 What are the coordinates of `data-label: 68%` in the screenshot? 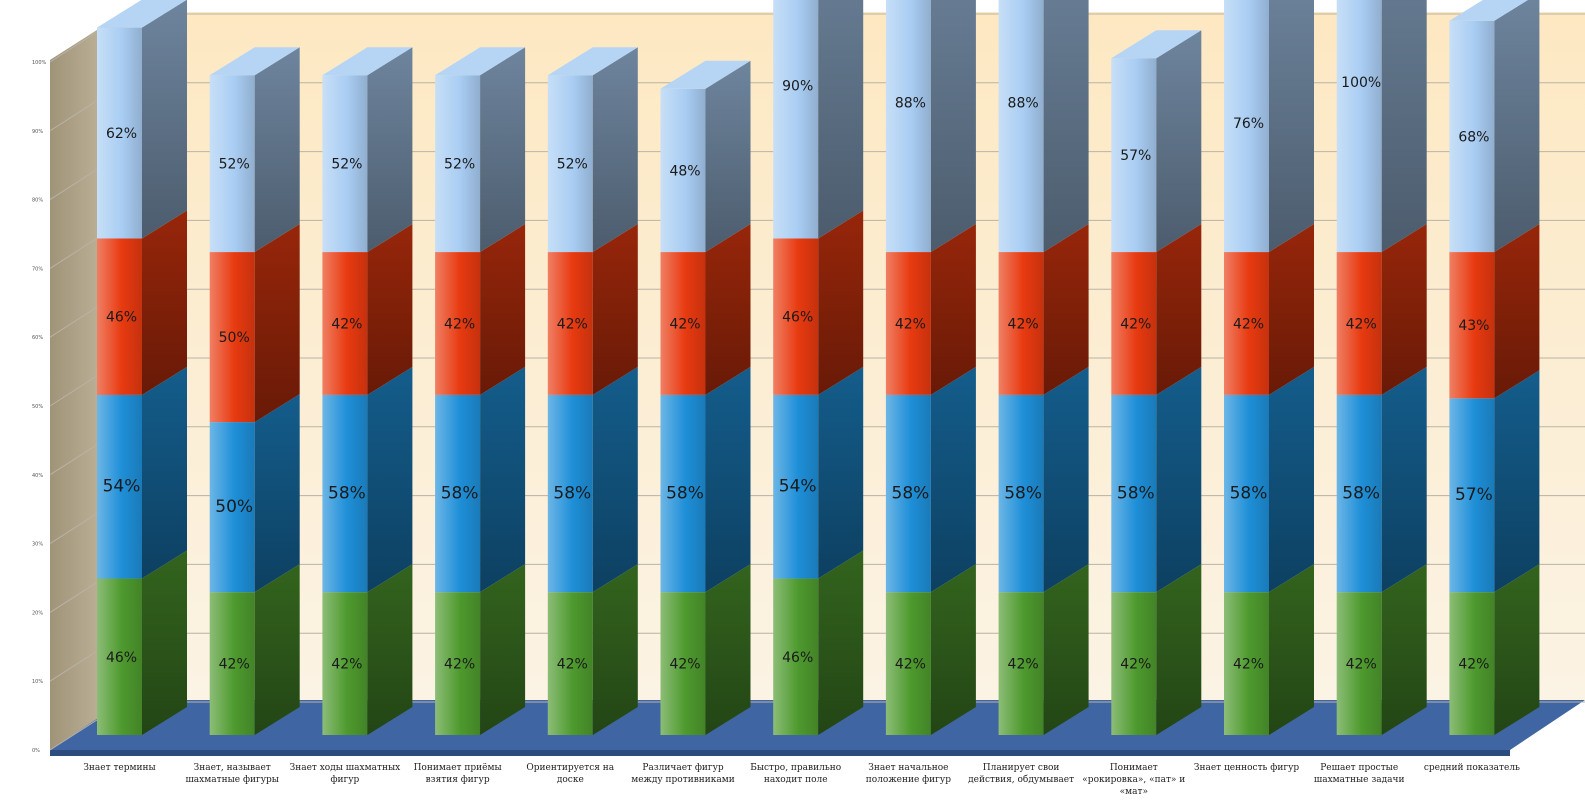 It's located at (1473, 137).